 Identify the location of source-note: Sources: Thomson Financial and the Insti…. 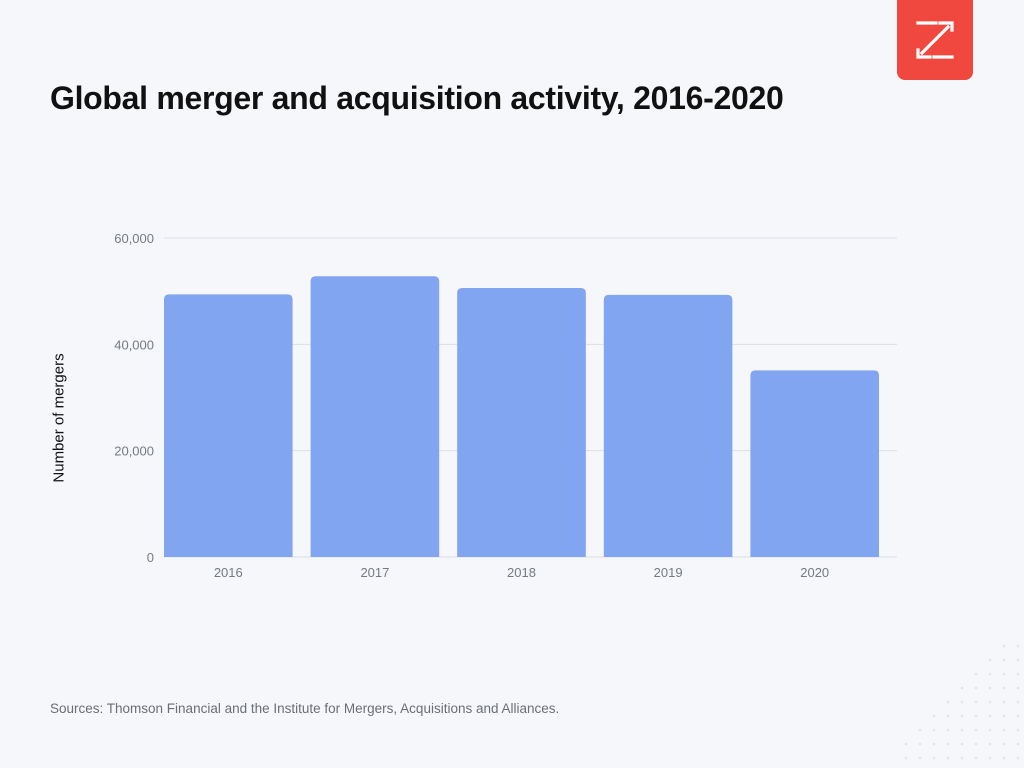
(305, 708).